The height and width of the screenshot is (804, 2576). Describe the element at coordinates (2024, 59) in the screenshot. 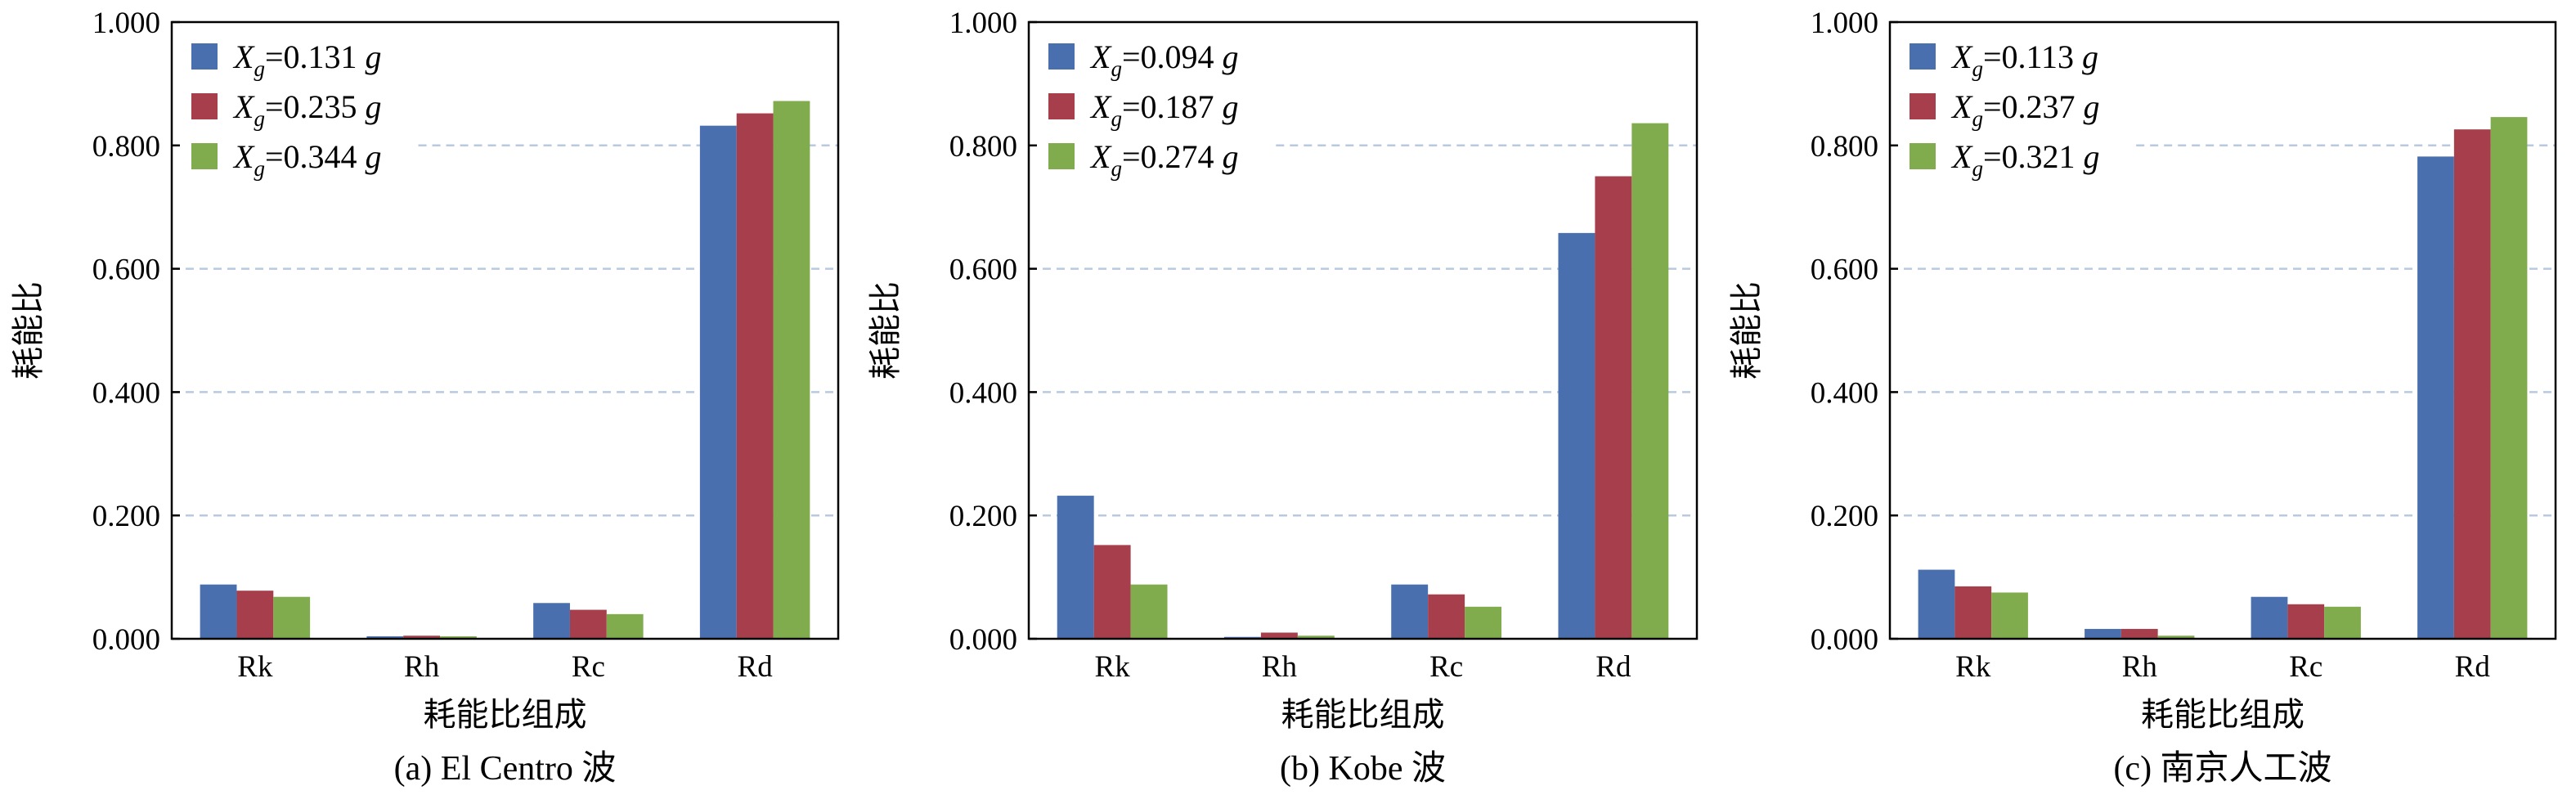

I see `legend-entry: Xg=0.113 g` at that location.